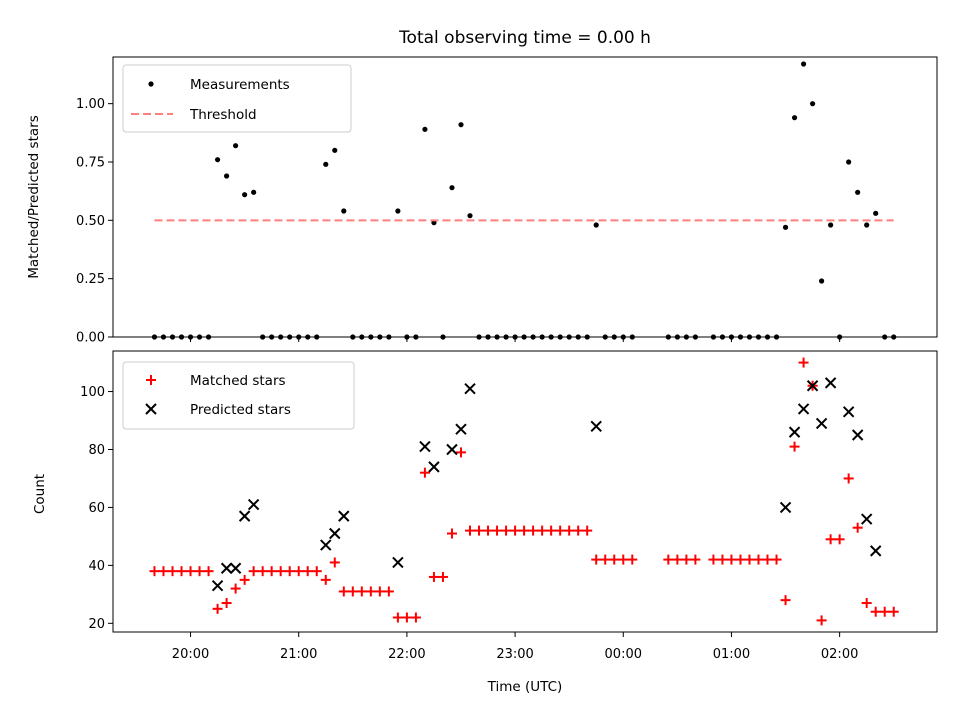 This screenshot has width=960, height=720. Describe the element at coordinates (238, 381) in the screenshot. I see `legend-matched-label: Matched stars` at that location.